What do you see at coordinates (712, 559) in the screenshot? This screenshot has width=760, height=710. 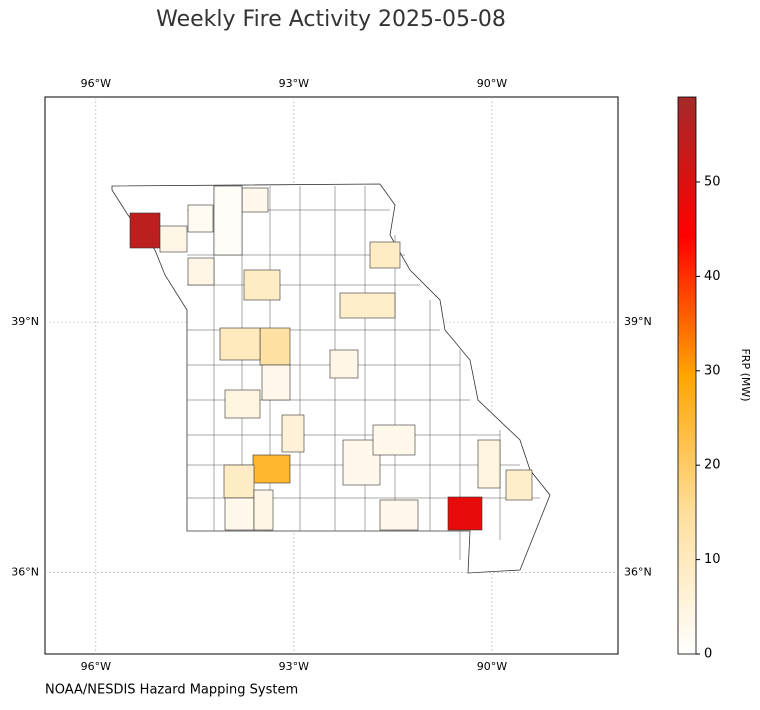 I see `colorbar-tick-label: 10` at bounding box center [712, 559].